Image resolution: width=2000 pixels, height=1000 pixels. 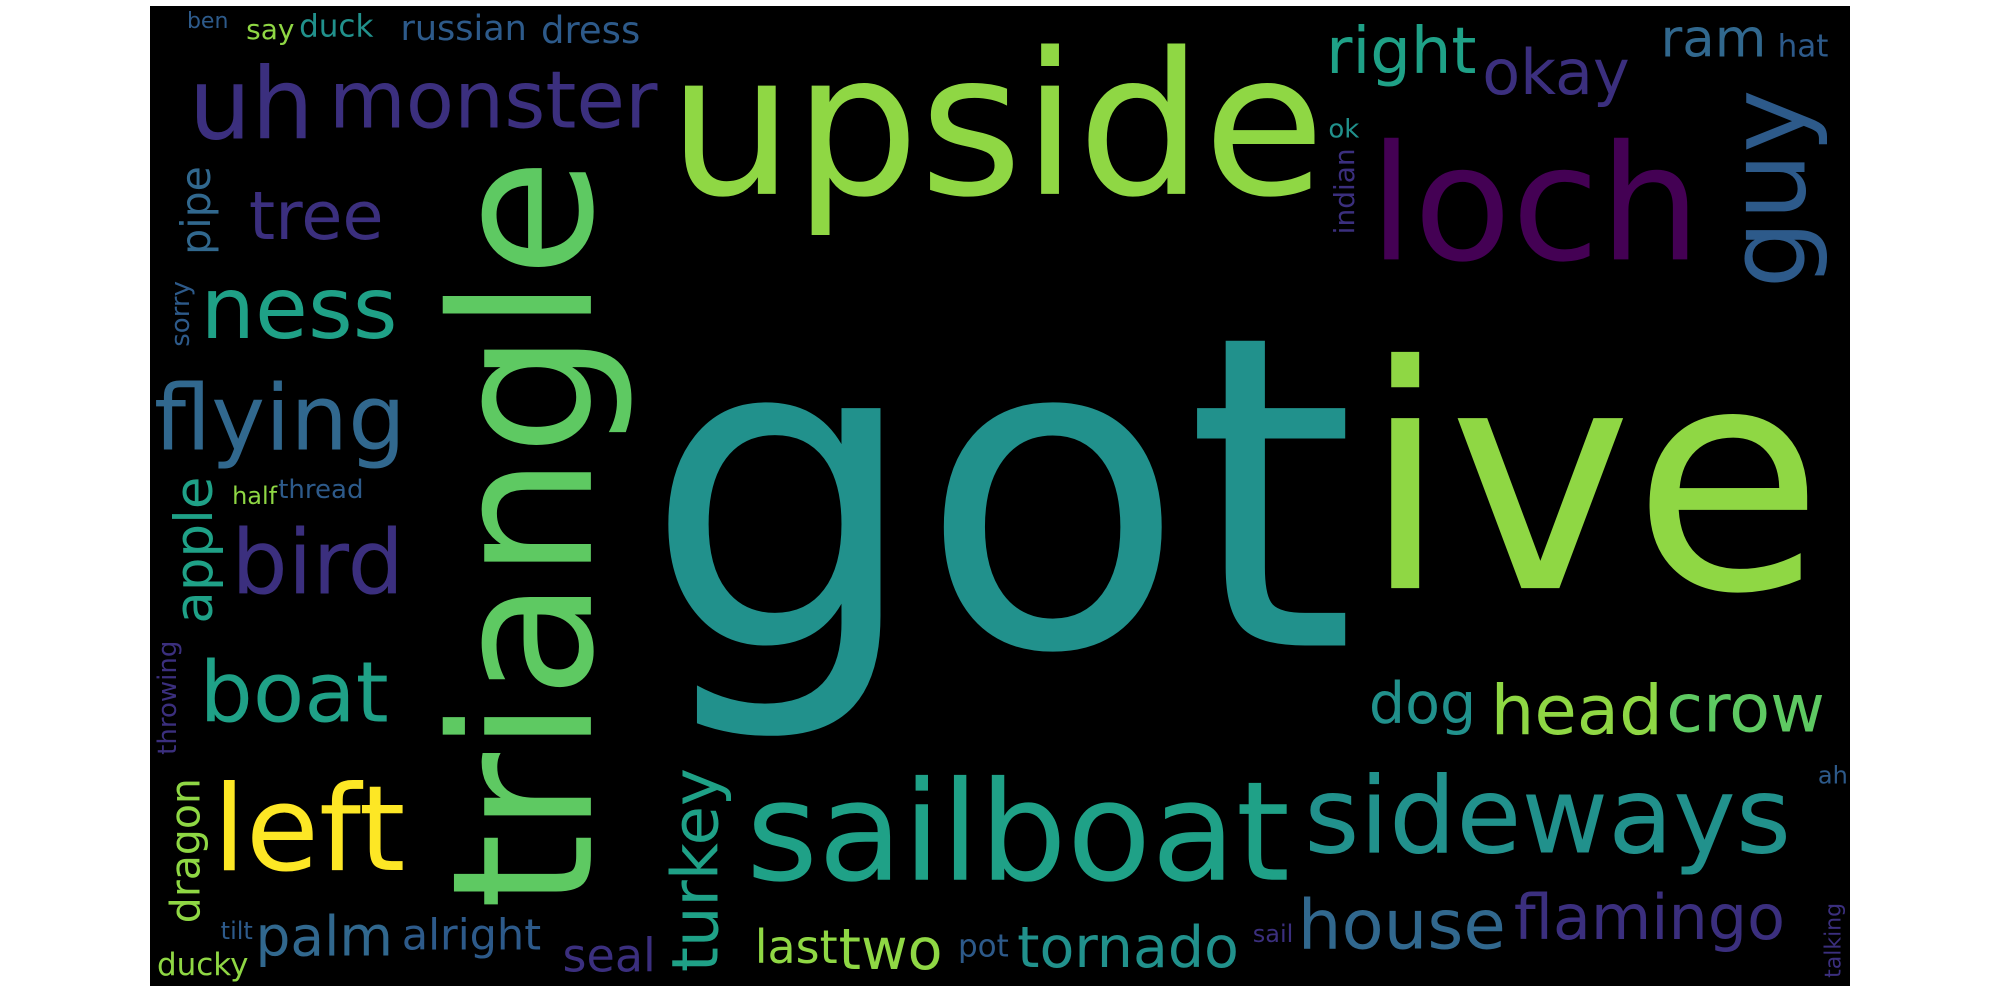 I want to click on word-guy: guy, so click(x=1769, y=188).